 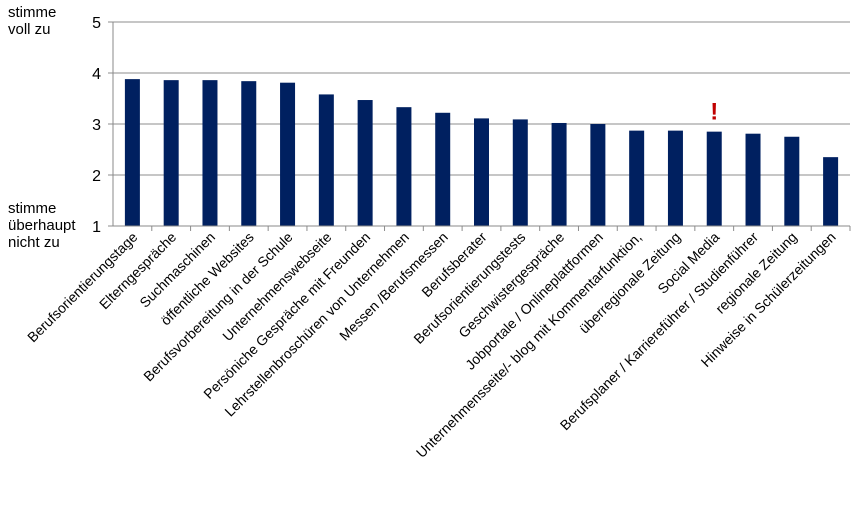 What do you see at coordinates (102, 125) in the screenshot?
I see `y-axis-ticks: 1 2 3 4 5` at bounding box center [102, 125].